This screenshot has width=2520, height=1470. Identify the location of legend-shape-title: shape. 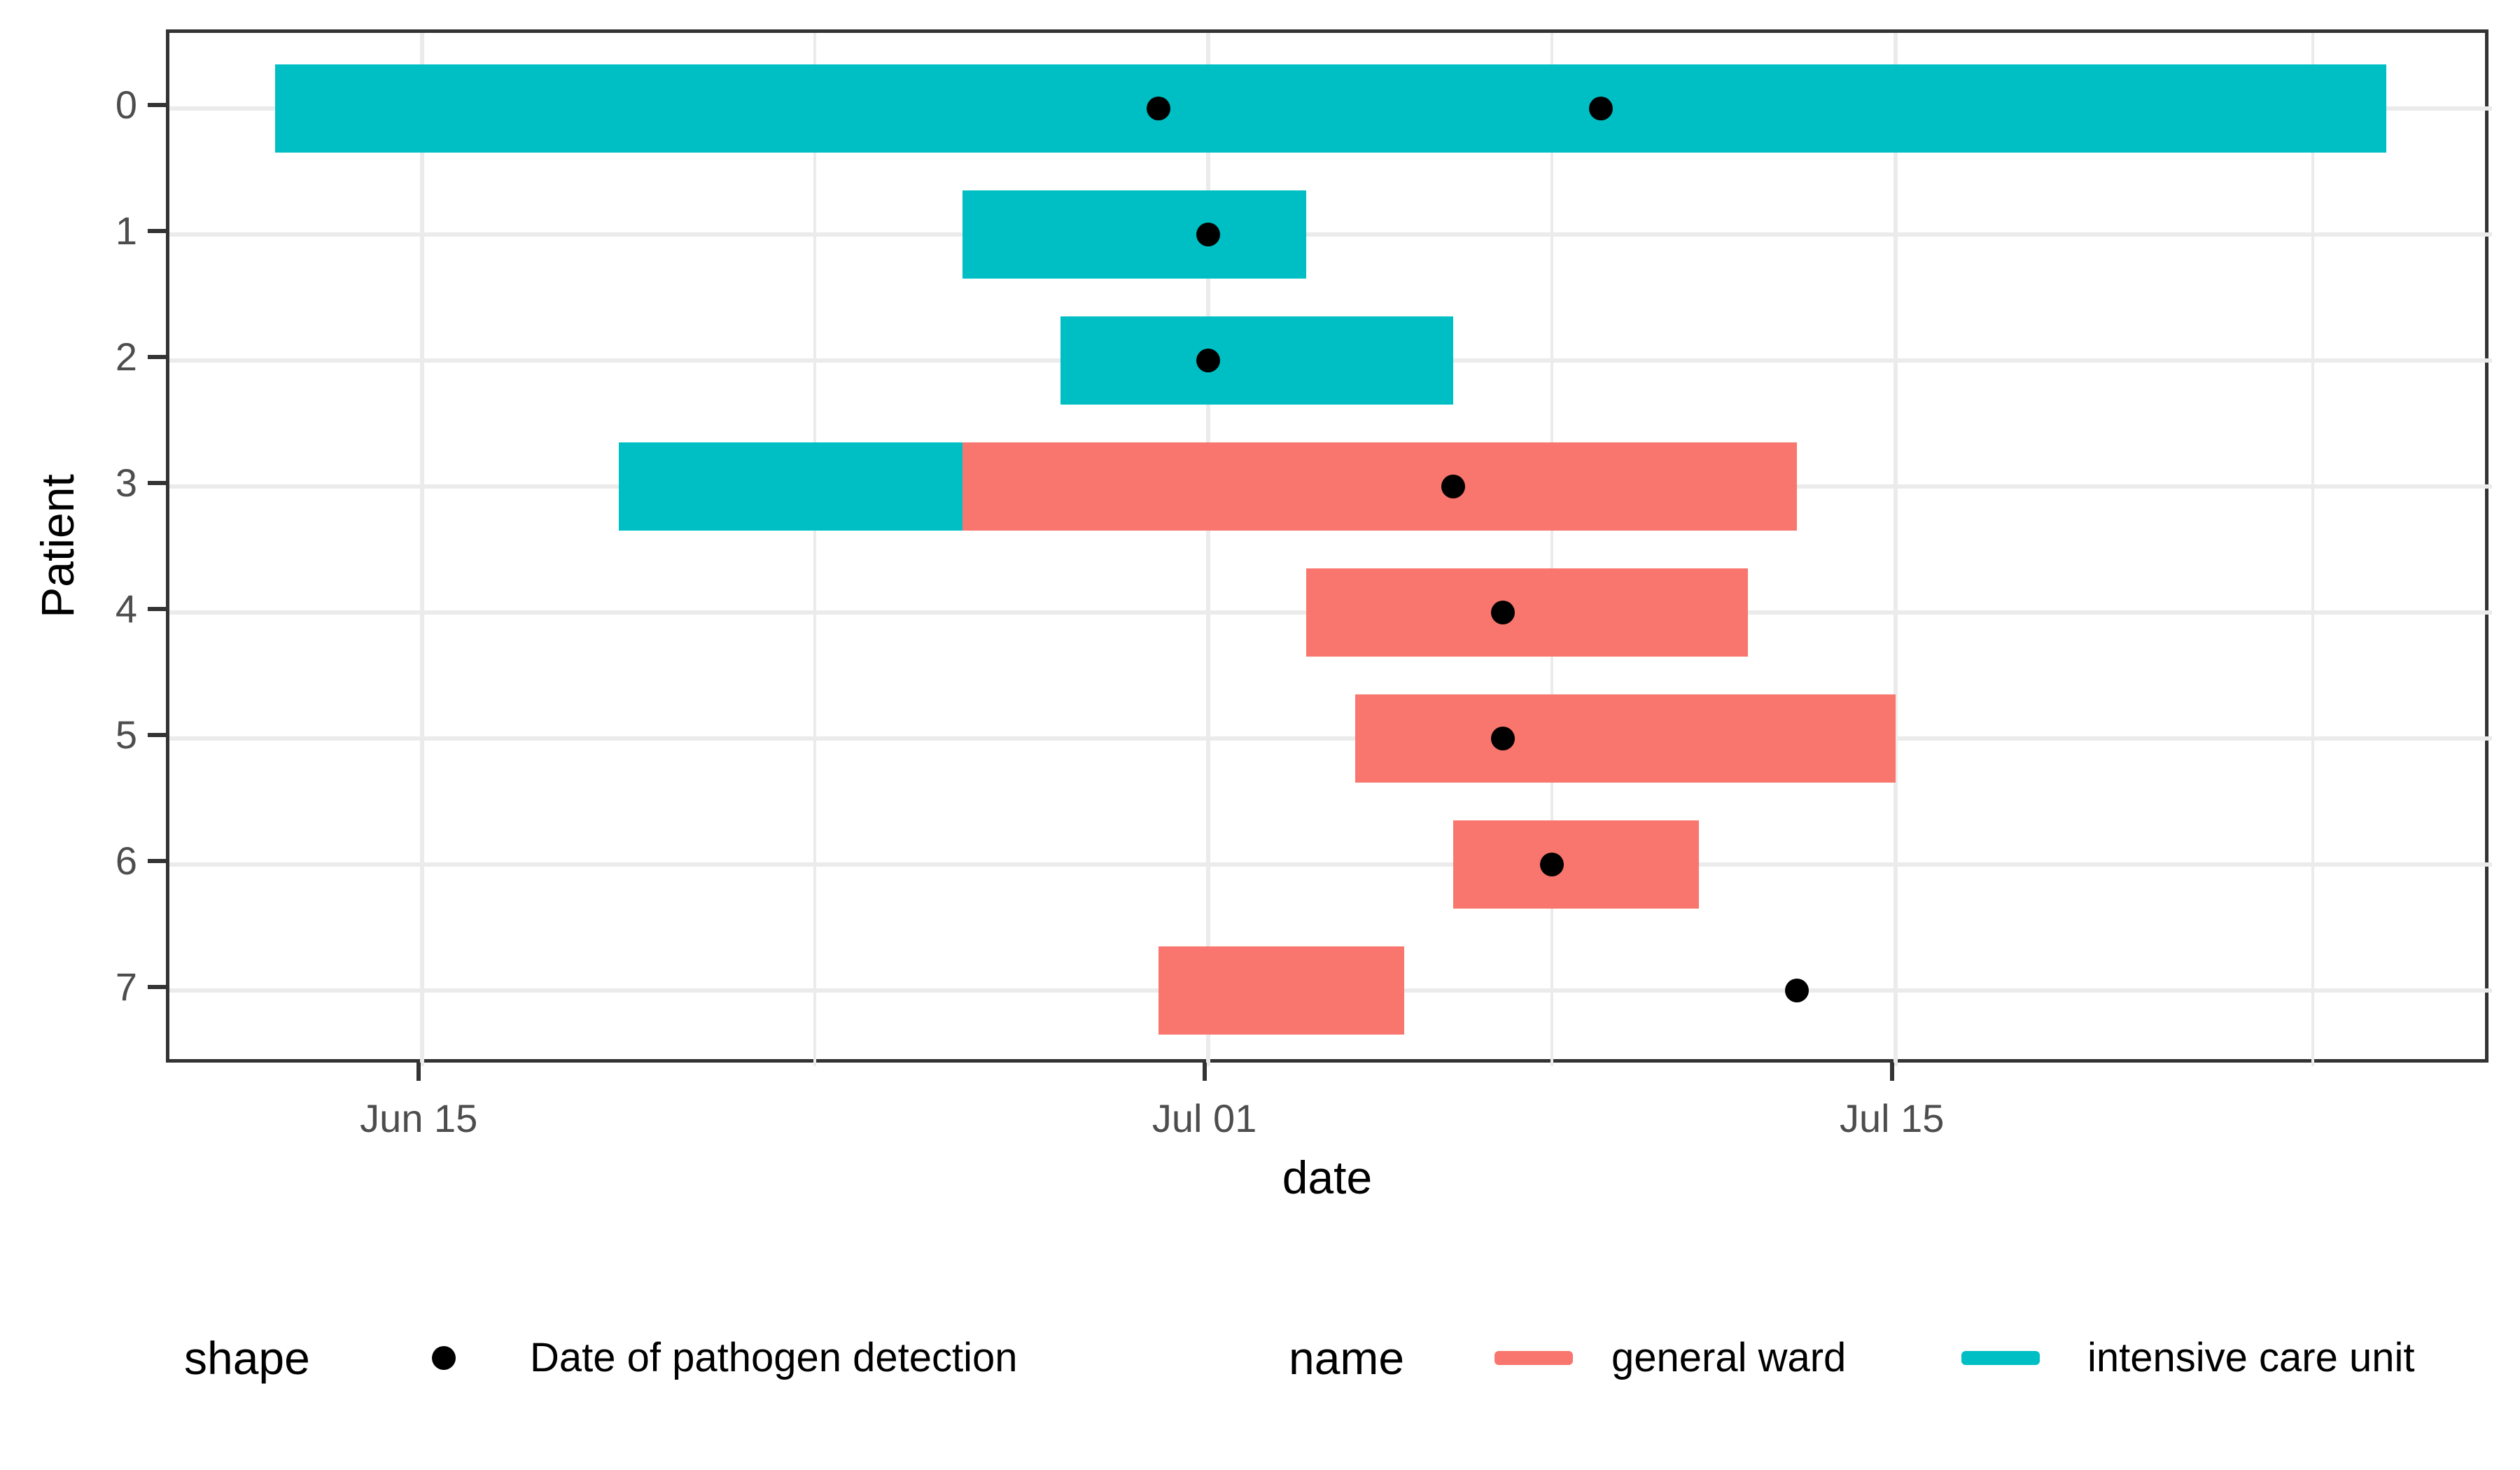
(247, 1358).